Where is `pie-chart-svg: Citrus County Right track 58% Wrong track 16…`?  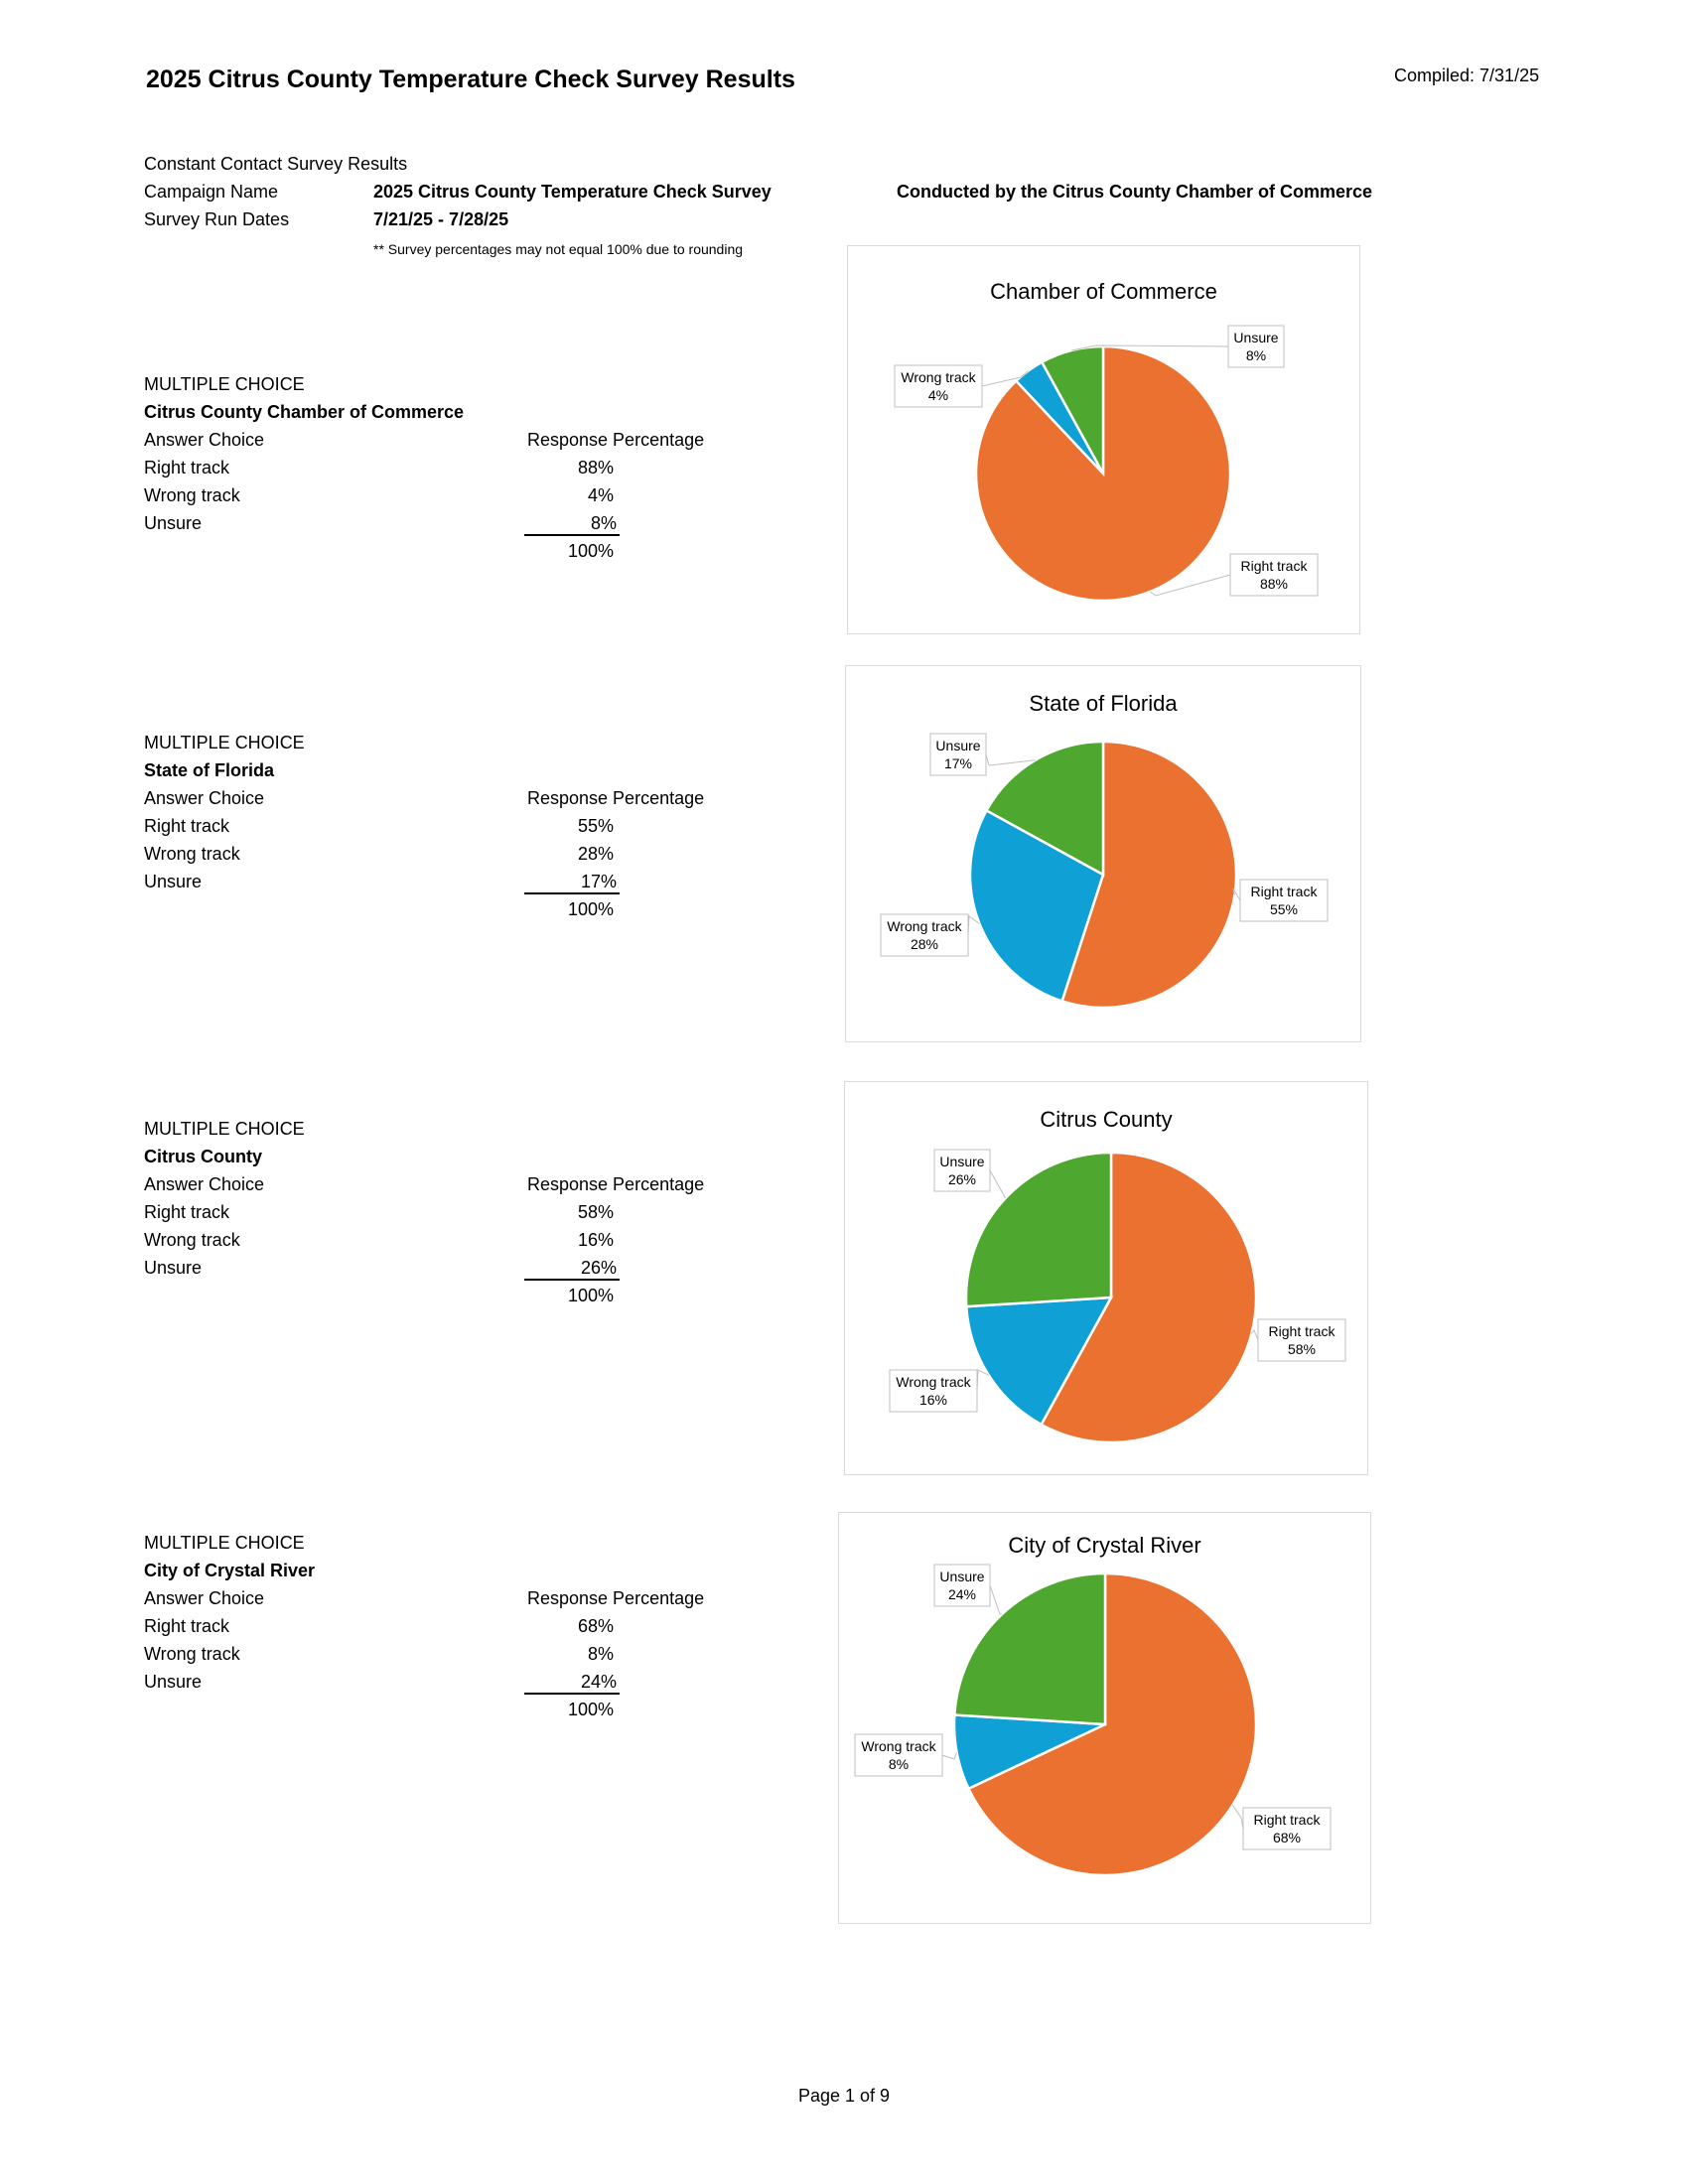 pie-chart-svg: Citrus County Right track 58% Wrong track 16… is located at coordinates (1117, 1275).